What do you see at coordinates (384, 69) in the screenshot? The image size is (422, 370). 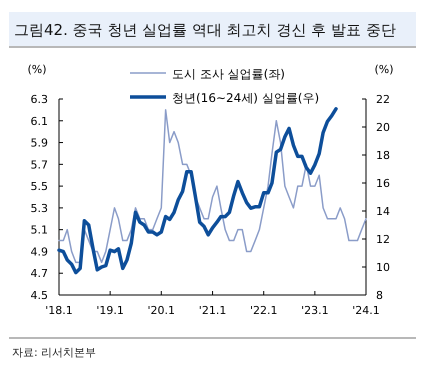 I see `y2-axis-title: (%)` at bounding box center [384, 69].